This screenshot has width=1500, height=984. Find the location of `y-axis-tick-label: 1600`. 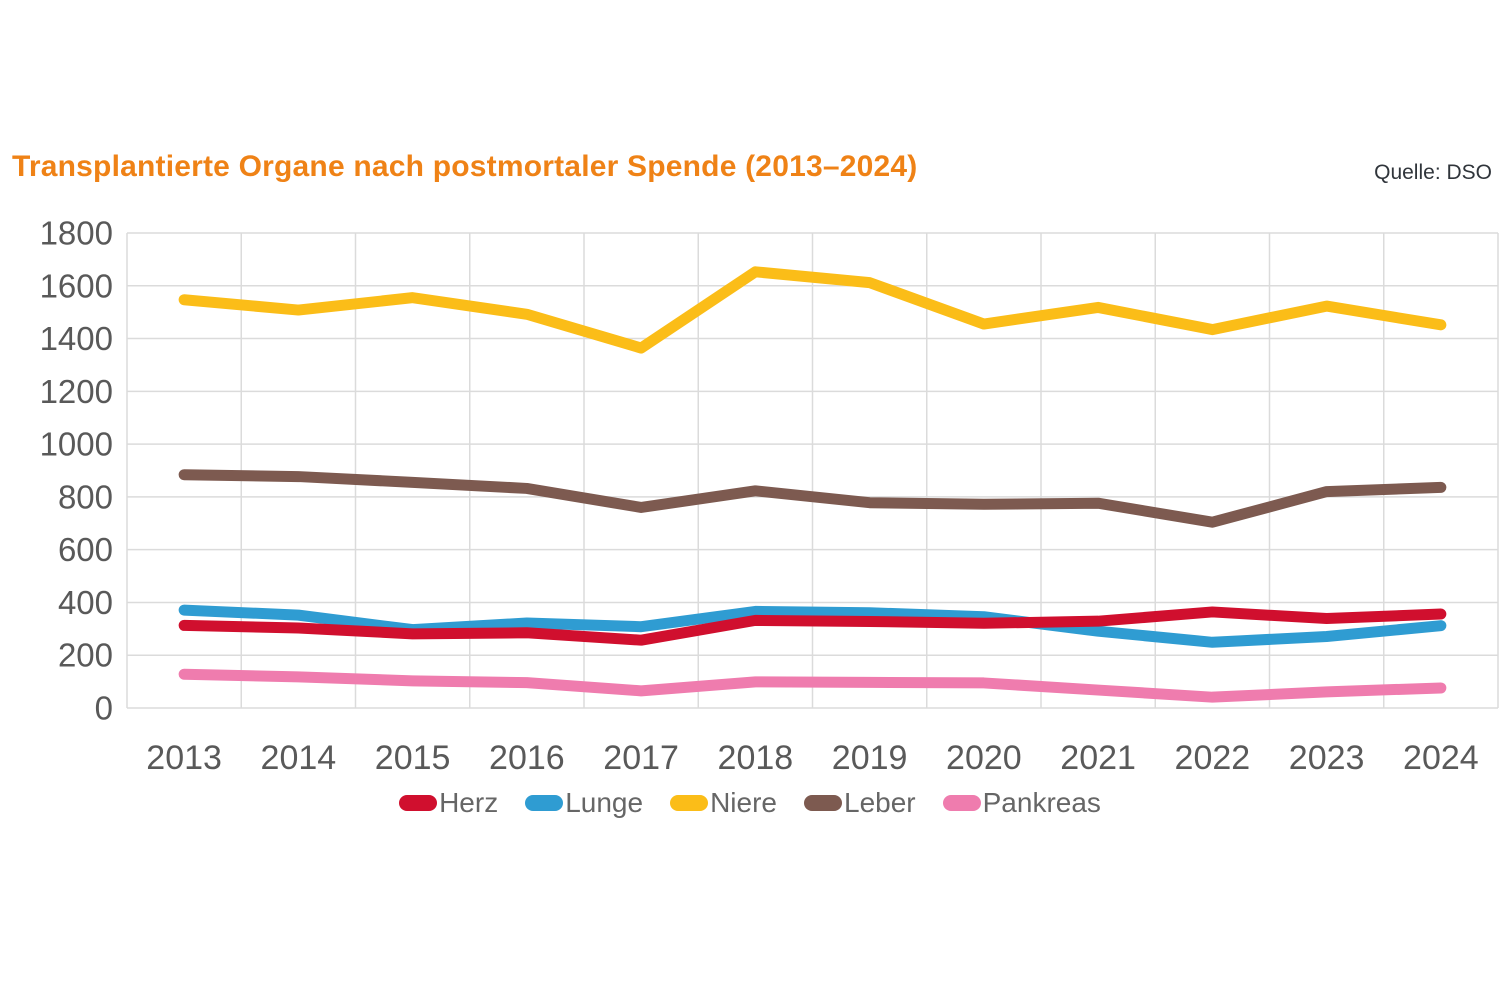

y-axis-tick-label: 1600 is located at coordinates (76, 285).